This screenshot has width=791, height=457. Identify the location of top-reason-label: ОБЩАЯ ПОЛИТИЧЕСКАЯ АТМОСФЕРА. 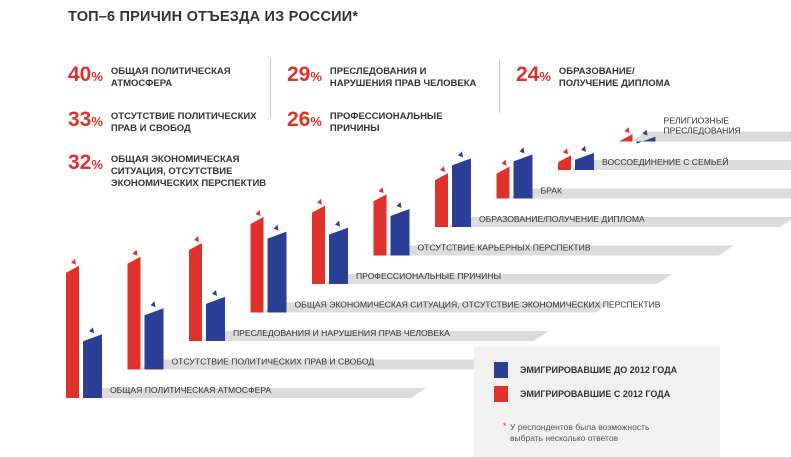
(170, 77).